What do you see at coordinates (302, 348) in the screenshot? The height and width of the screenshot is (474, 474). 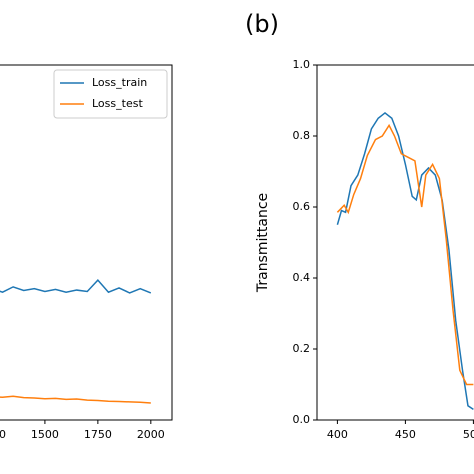 I see `y-tick-label: 0.2` at bounding box center [302, 348].